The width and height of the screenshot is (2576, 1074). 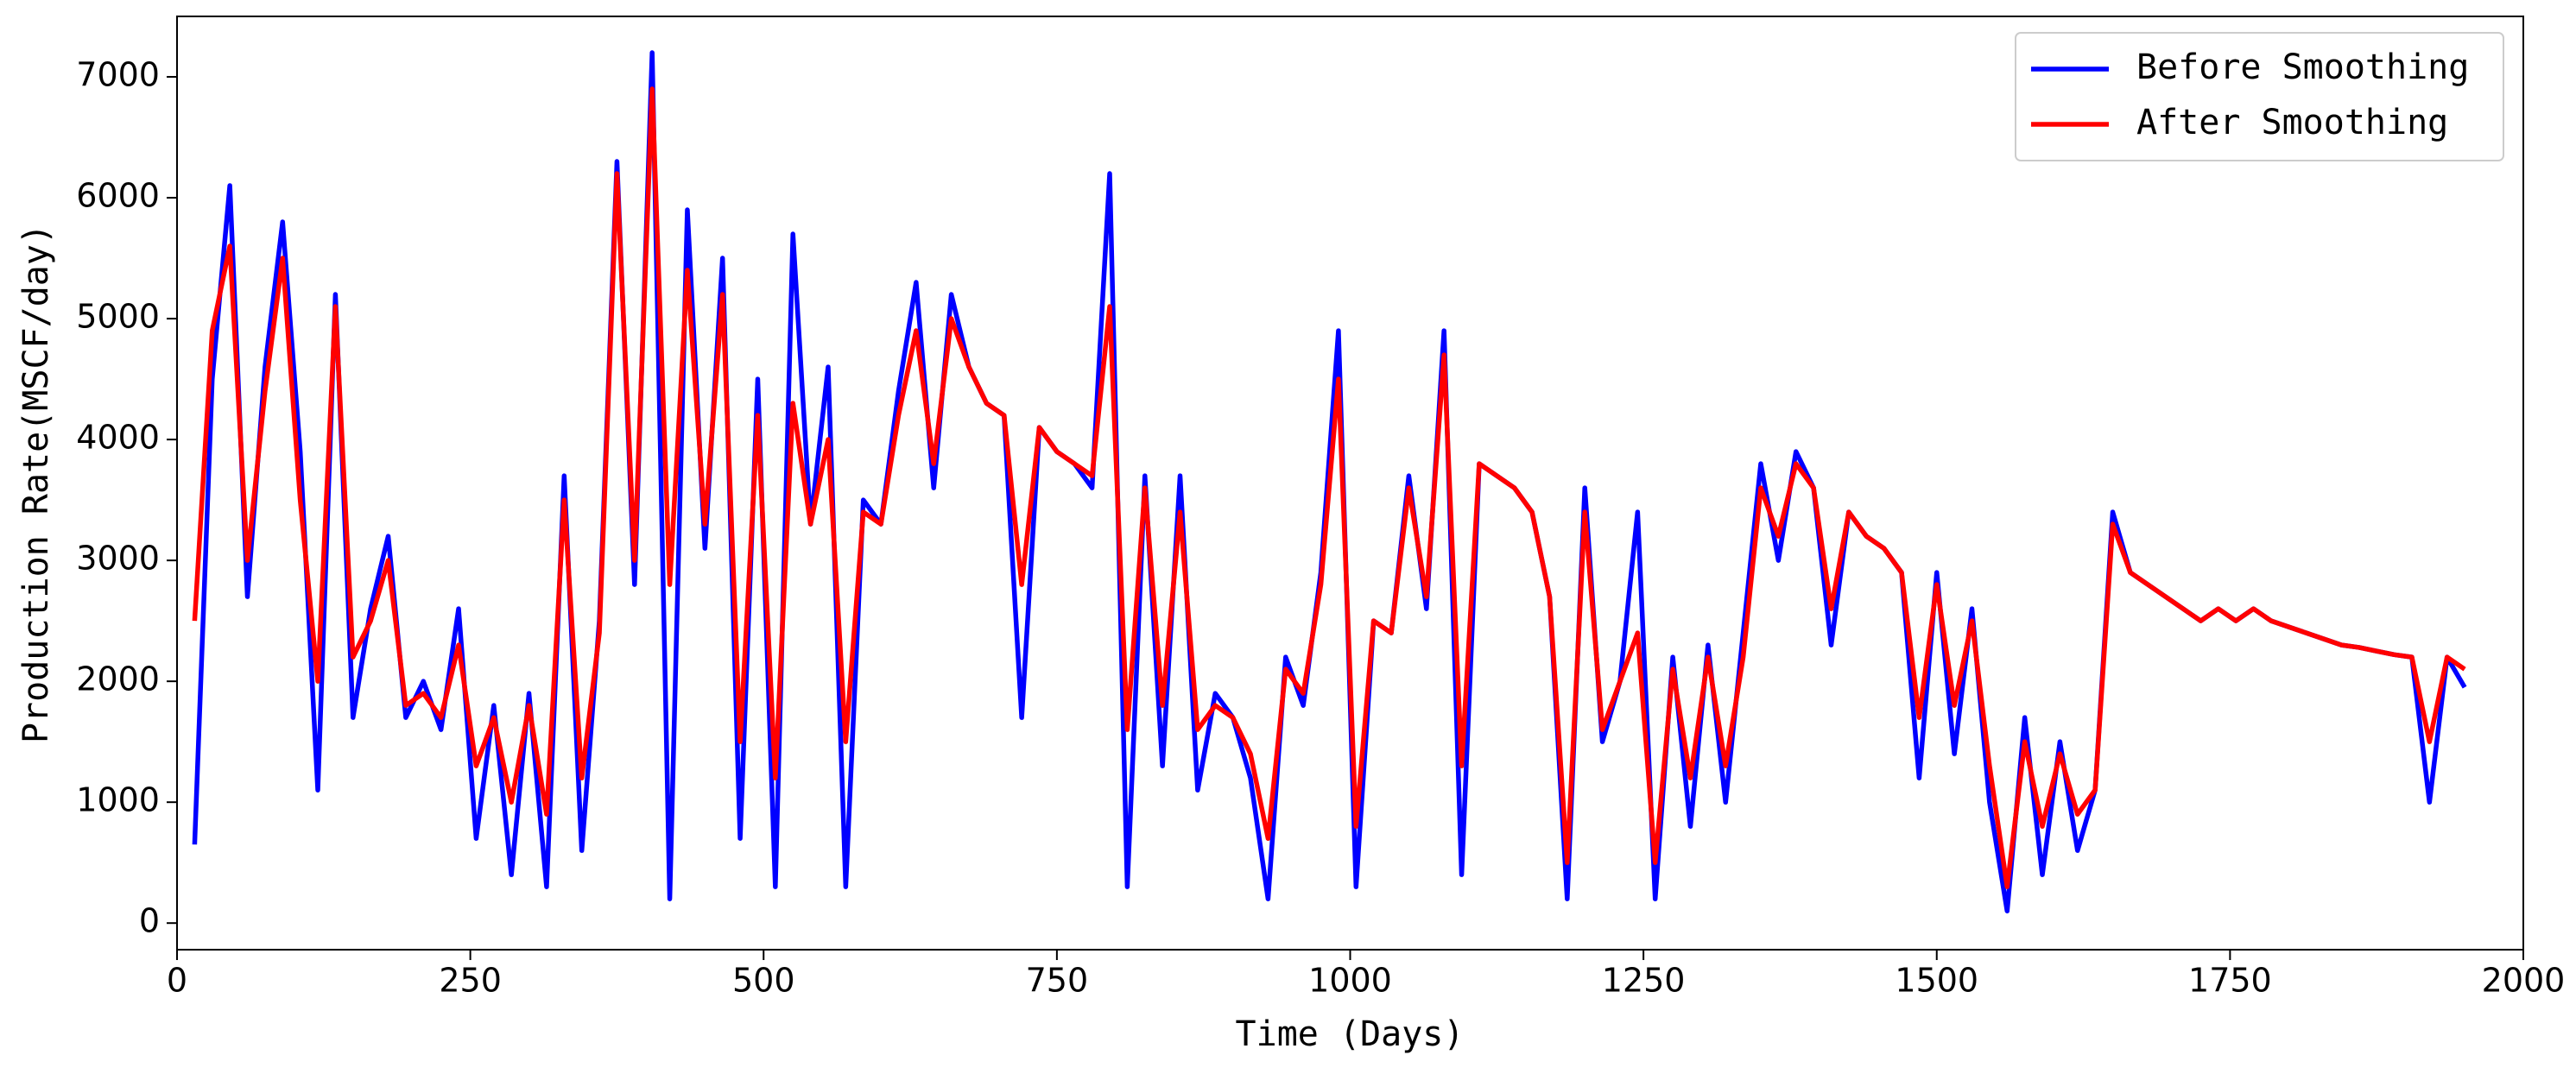 What do you see at coordinates (118, 196) in the screenshot?
I see `y-tick-label: 6000` at bounding box center [118, 196].